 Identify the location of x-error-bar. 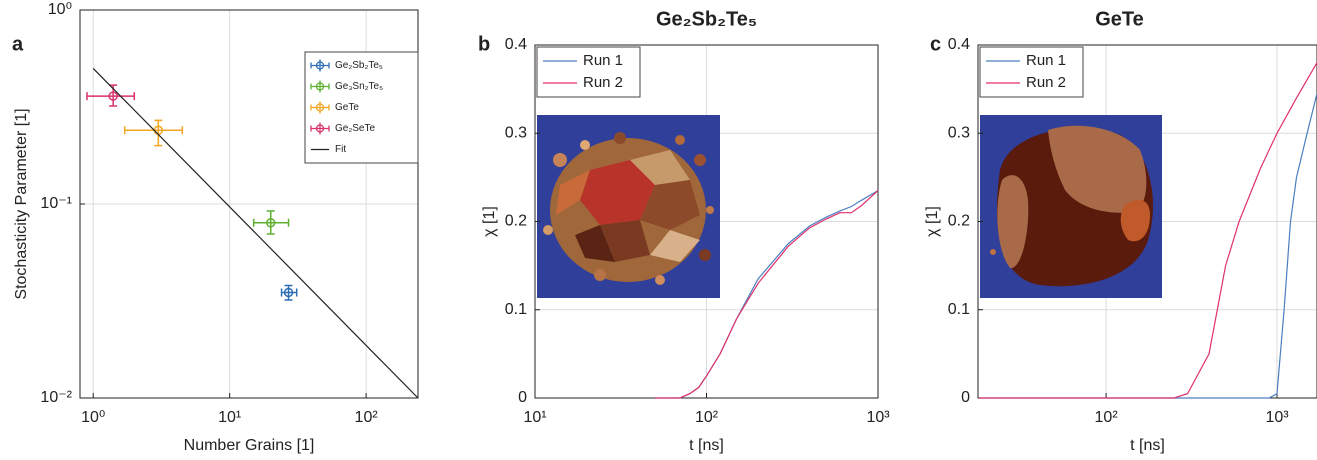
(111, 96).